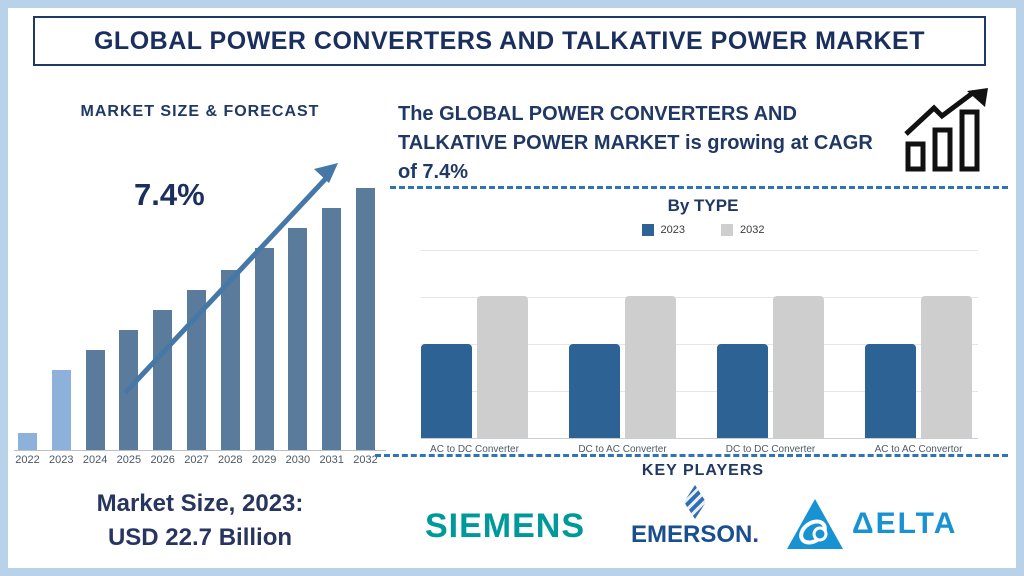  Describe the element at coordinates (699, 187) in the screenshot. I see `divider-top` at that location.